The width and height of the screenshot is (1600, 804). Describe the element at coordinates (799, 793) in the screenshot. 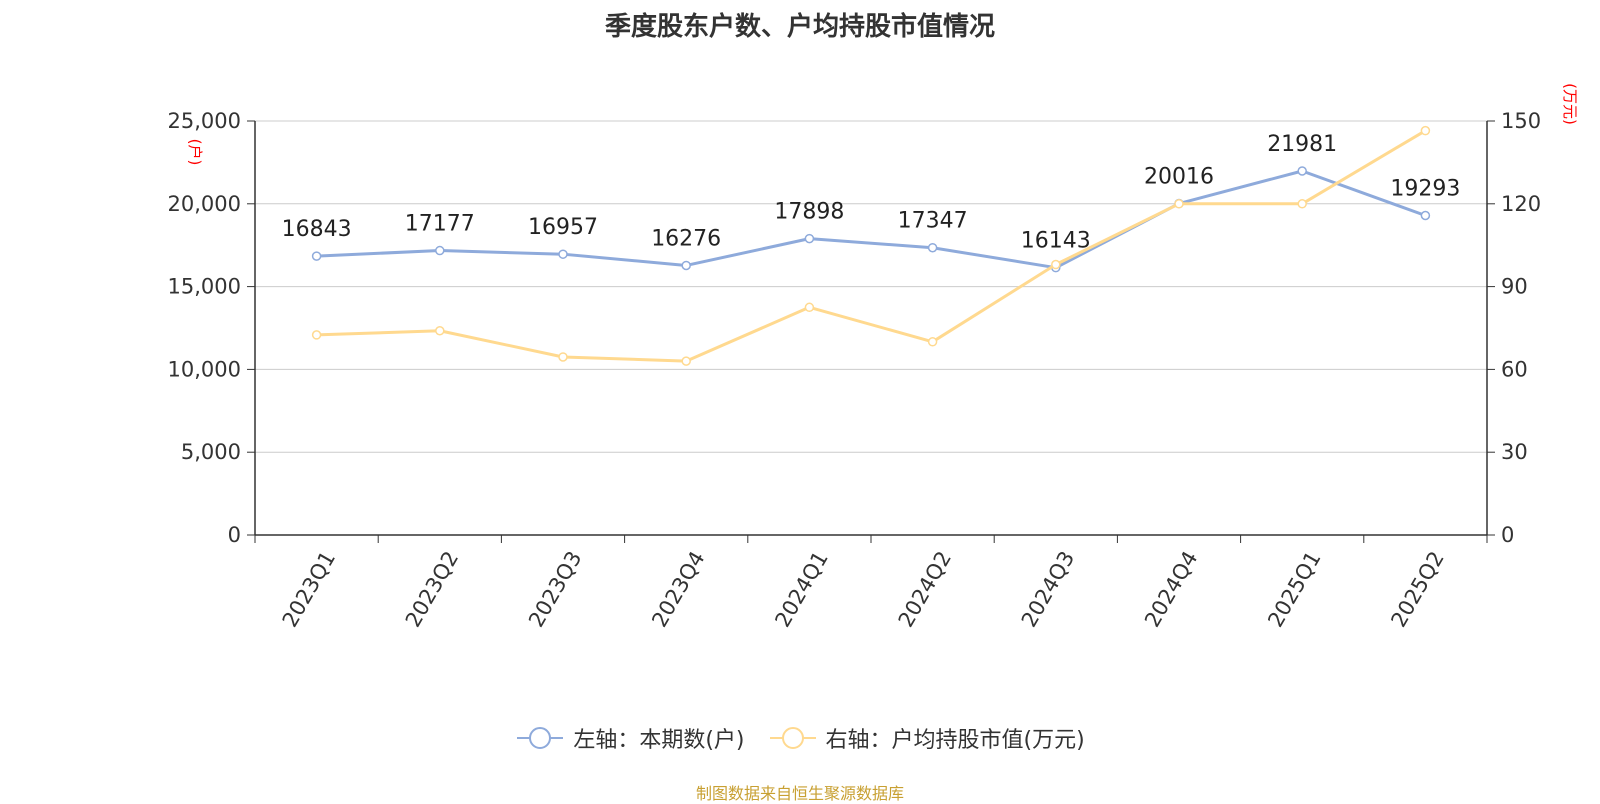

I see `data-source: 制图数据来自恒生聚源数据库` at that location.